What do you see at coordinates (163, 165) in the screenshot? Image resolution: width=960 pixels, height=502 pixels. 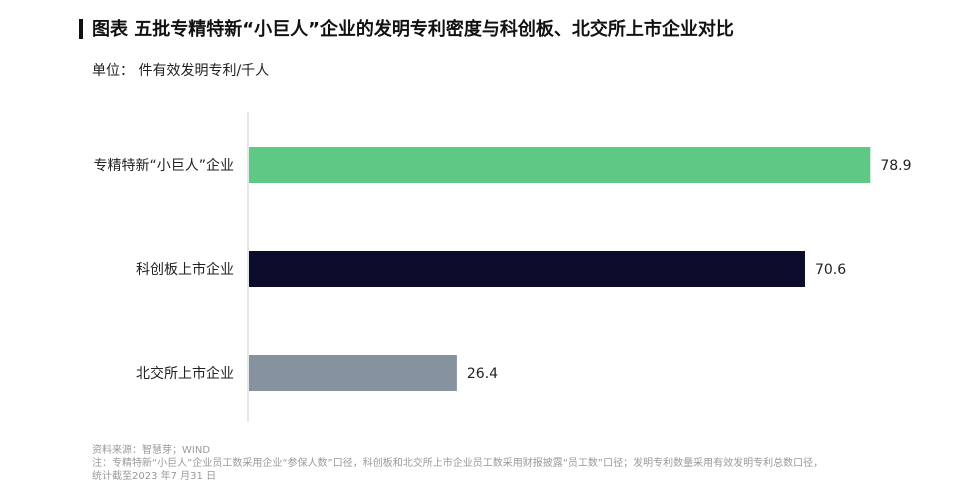 I see `category-label-1: 专精特新“小巨人”企业` at bounding box center [163, 165].